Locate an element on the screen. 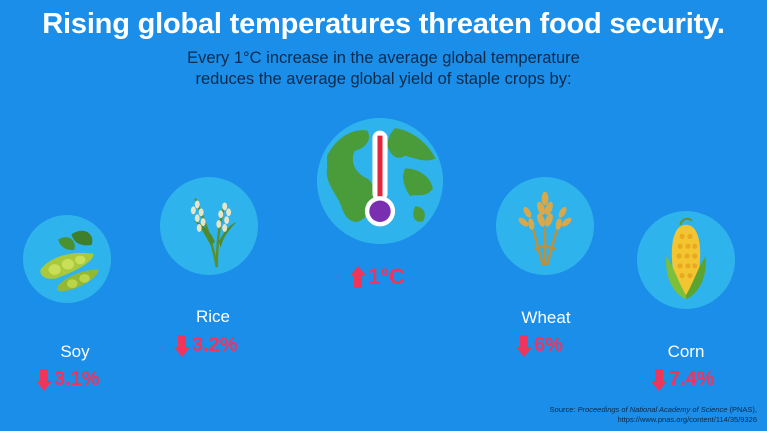  up-arrow-icon is located at coordinates (358, 277).